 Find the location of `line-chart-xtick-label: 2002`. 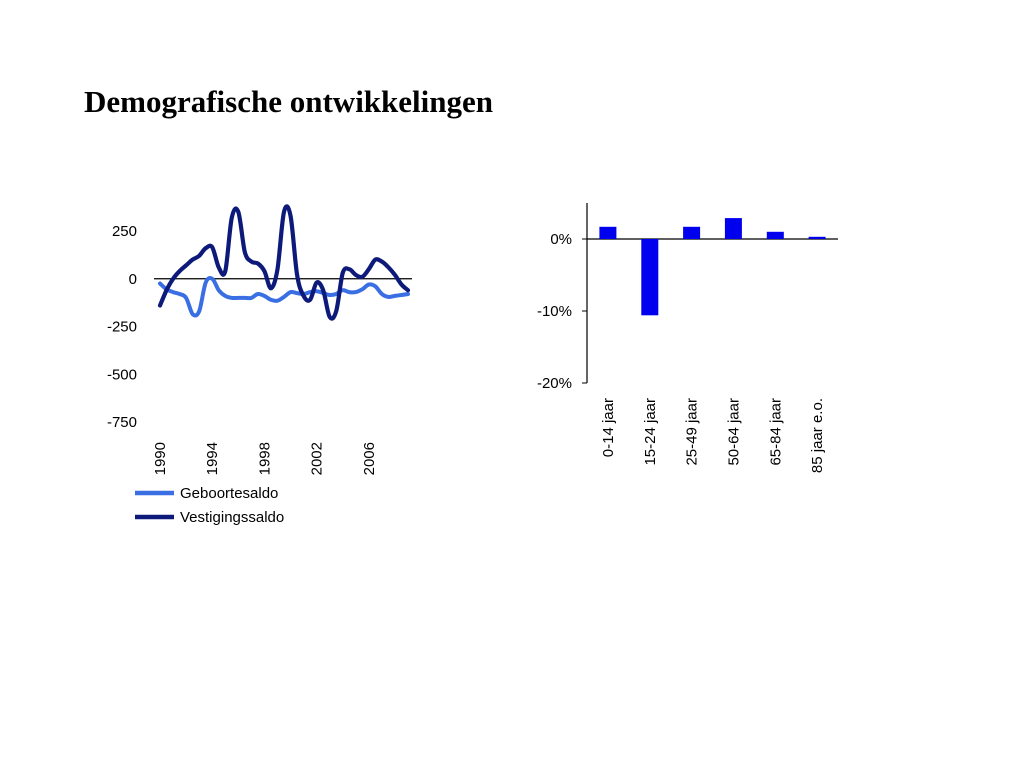

line-chart-xtick-label: 2002 is located at coordinates (317, 458).